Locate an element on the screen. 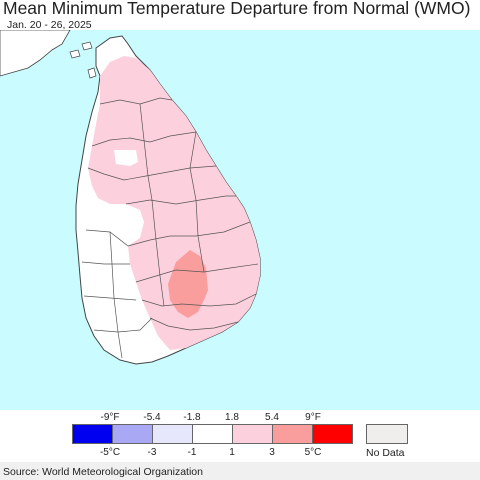  legend-f-tick-4: 1.8 is located at coordinates (232, 417).